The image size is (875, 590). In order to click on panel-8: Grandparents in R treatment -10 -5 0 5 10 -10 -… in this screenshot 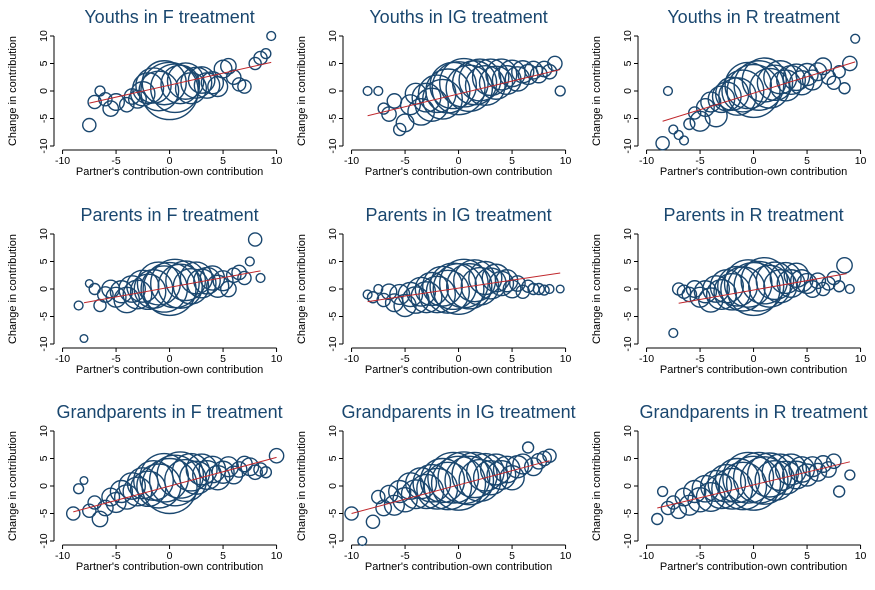, I will do `click(729, 487)`.